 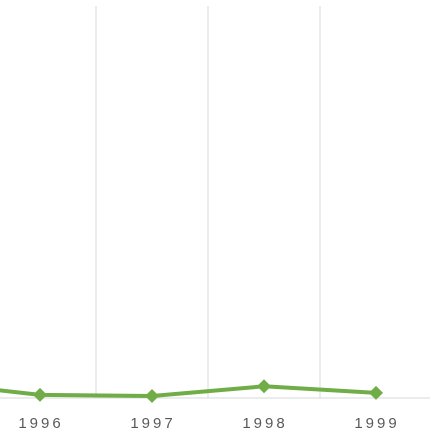 What do you see at coordinates (40, 423) in the screenshot?
I see `x-tick-label: 1996` at bounding box center [40, 423].